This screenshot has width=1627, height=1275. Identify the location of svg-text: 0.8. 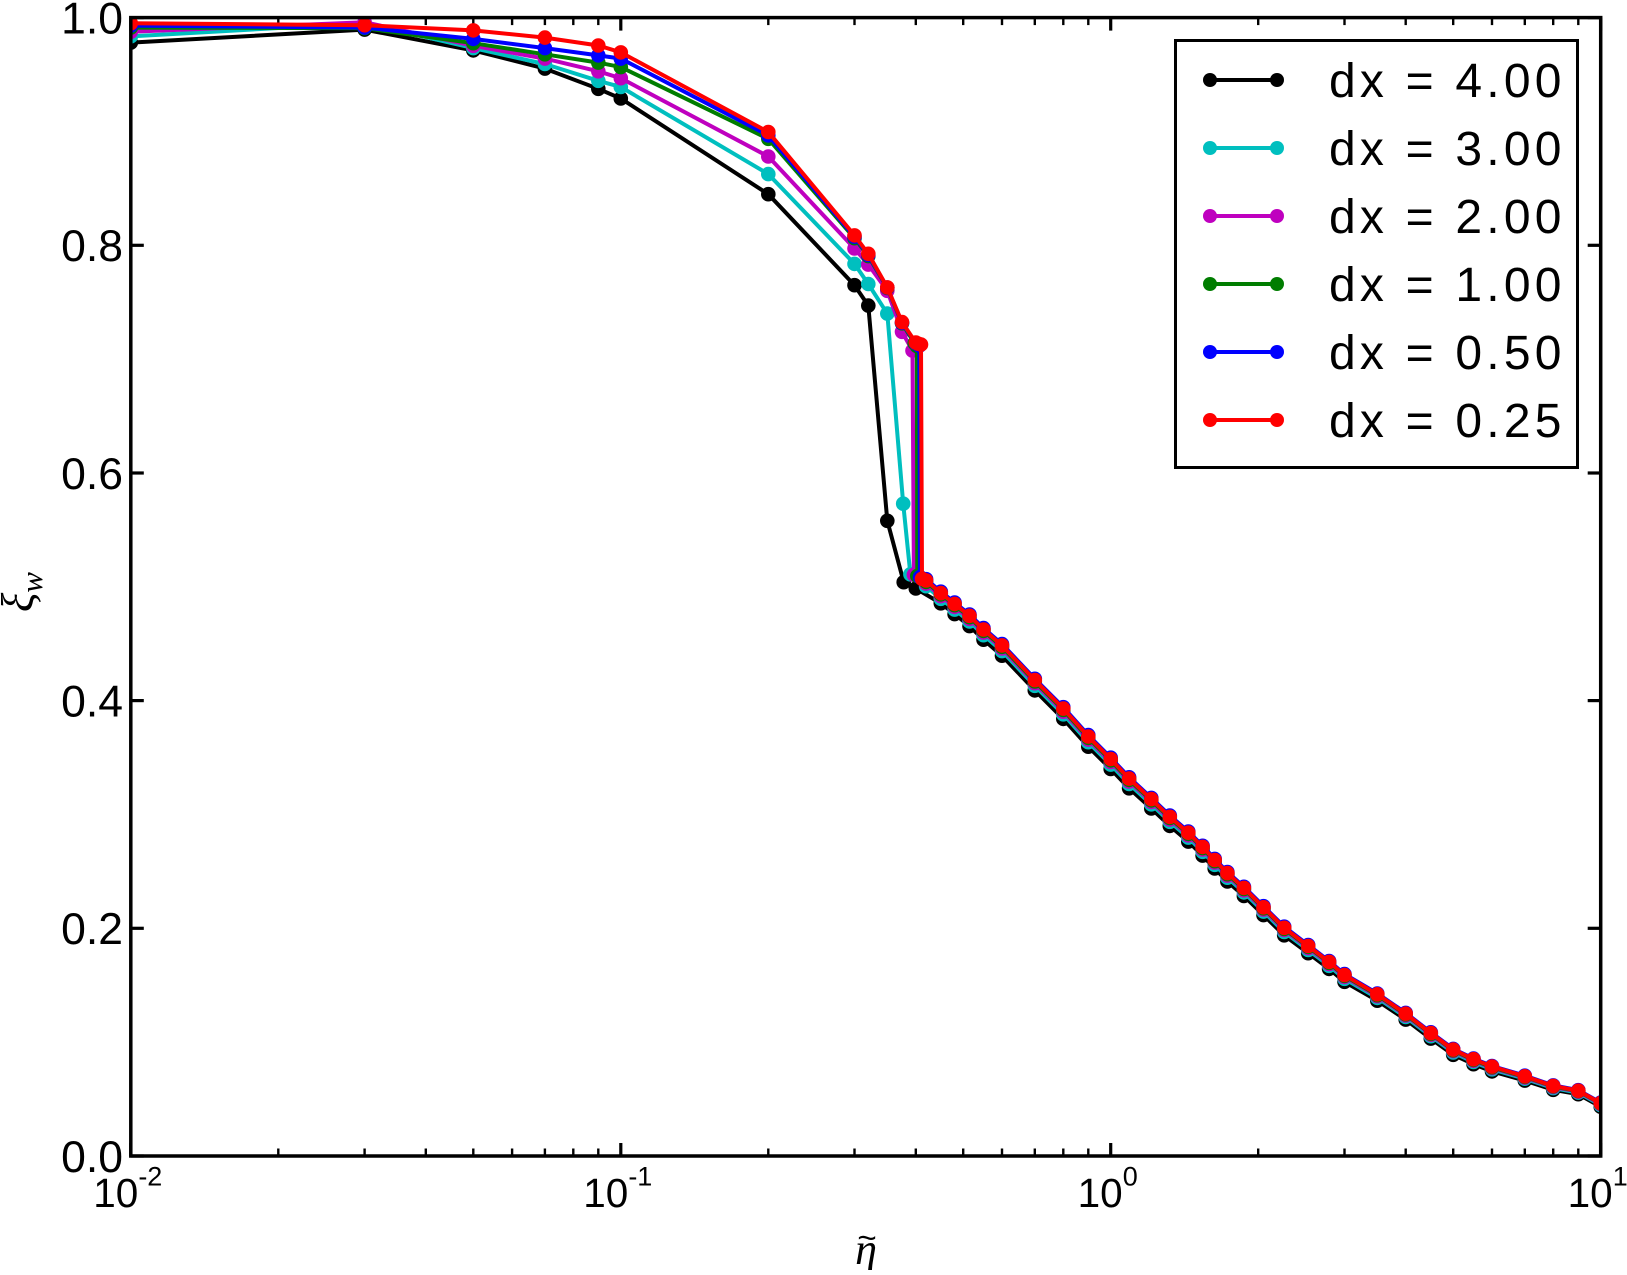
(92, 246).